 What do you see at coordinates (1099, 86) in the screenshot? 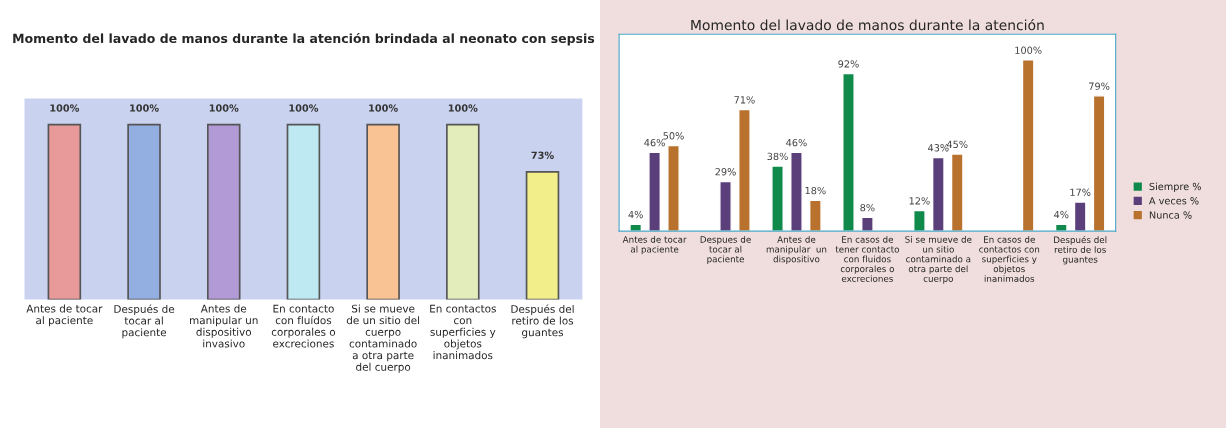
I see `data-label: 79%` at bounding box center [1099, 86].